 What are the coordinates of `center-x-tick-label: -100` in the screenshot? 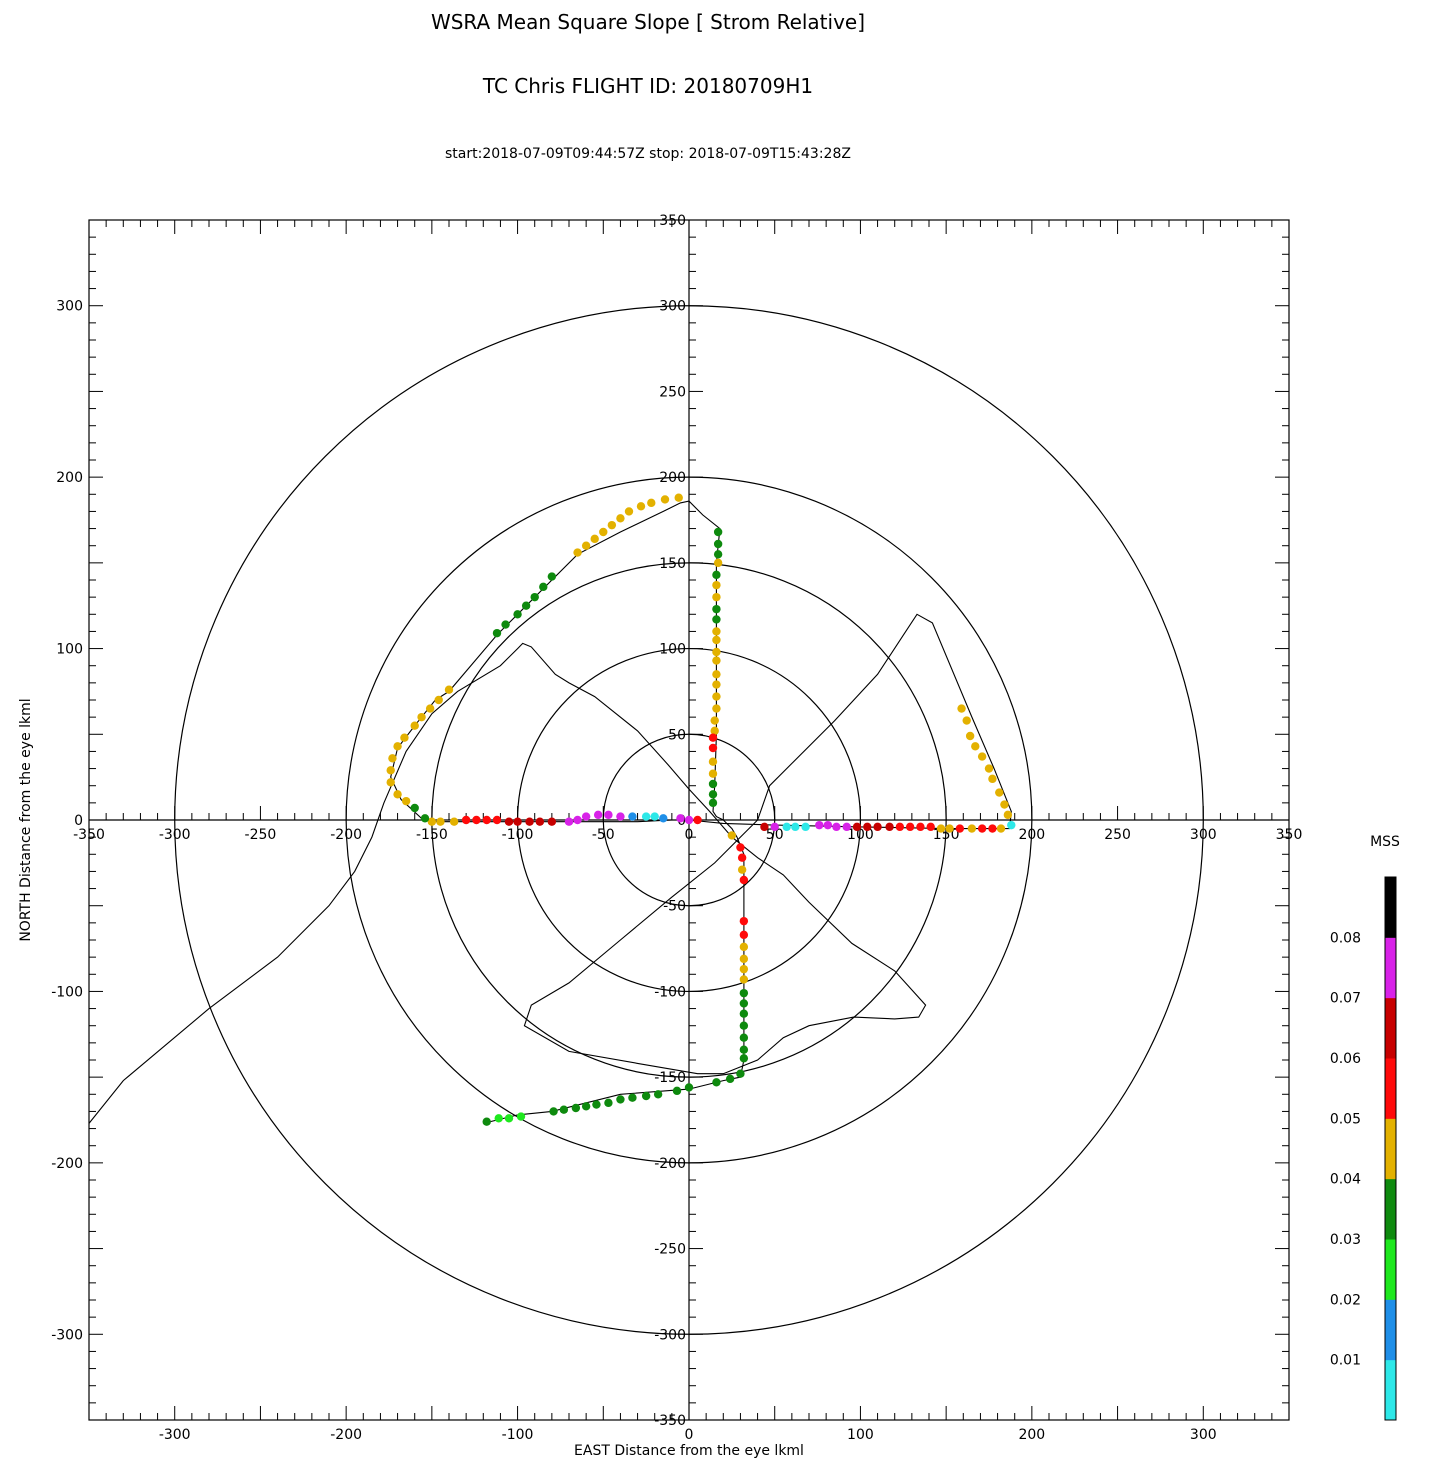 It's located at (518, 835).